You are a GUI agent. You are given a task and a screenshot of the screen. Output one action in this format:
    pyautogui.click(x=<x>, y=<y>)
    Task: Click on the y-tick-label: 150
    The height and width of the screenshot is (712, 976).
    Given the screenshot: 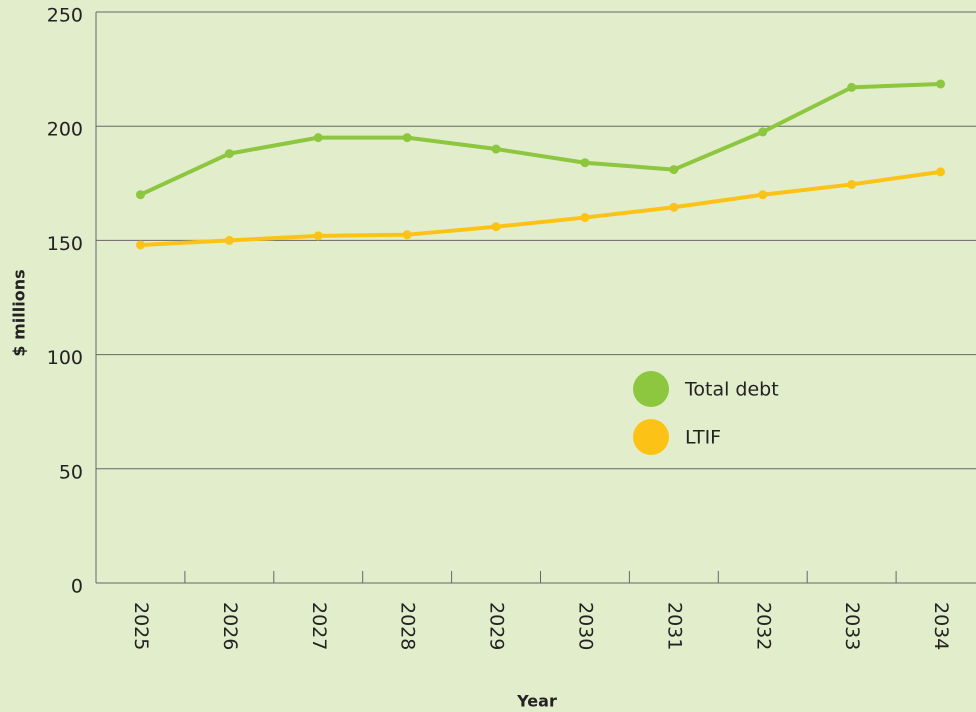 What is the action you would take?
    pyautogui.click(x=65, y=244)
    